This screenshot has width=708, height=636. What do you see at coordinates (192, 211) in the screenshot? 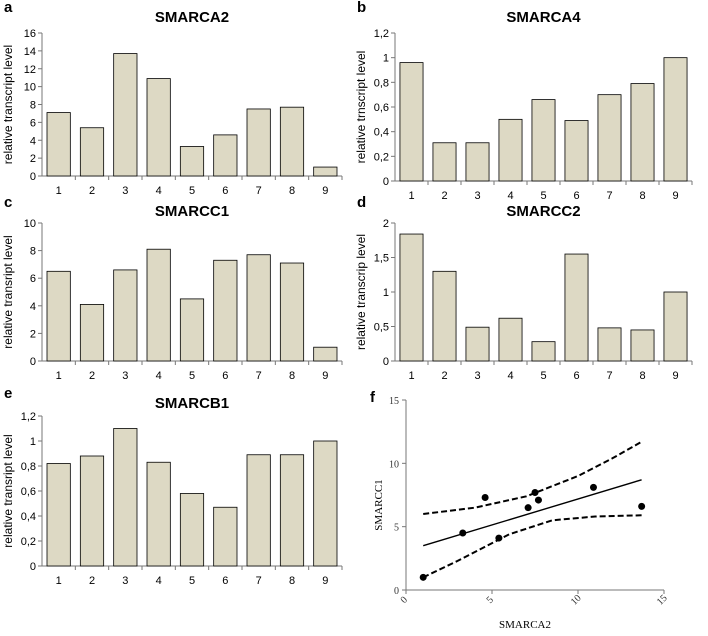
I see `chart-title: SMARCC1` at bounding box center [192, 211].